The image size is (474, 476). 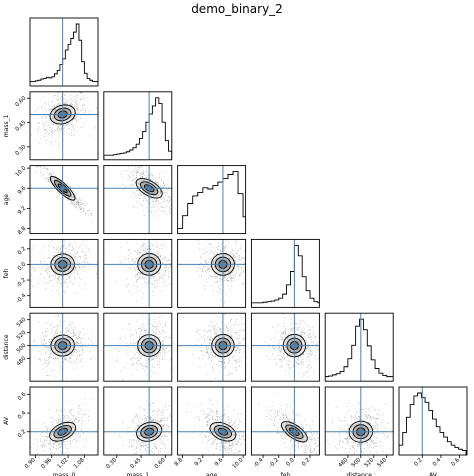 I want to click on y-axis-label-feh: feh, so click(x=6, y=273).